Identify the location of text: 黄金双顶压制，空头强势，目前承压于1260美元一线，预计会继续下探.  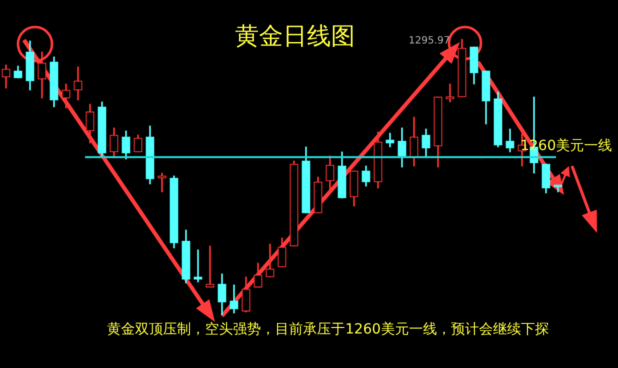
(328, 330).